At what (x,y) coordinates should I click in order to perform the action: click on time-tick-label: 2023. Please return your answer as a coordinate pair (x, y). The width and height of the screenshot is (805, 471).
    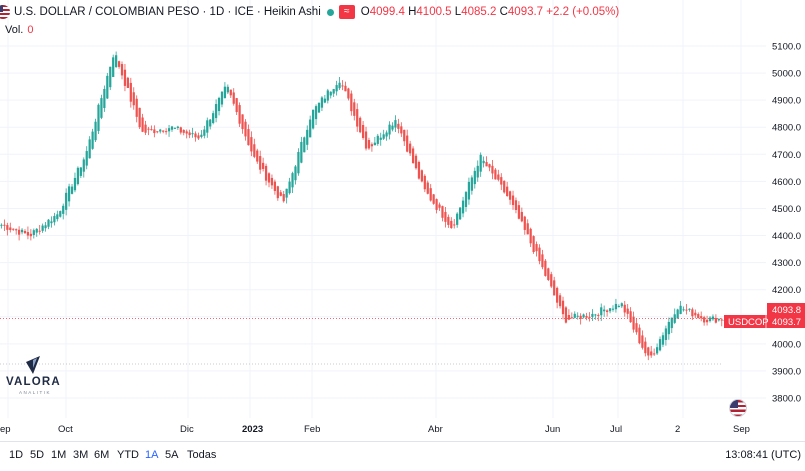
    Looking at the image, I should click on (252, 429).